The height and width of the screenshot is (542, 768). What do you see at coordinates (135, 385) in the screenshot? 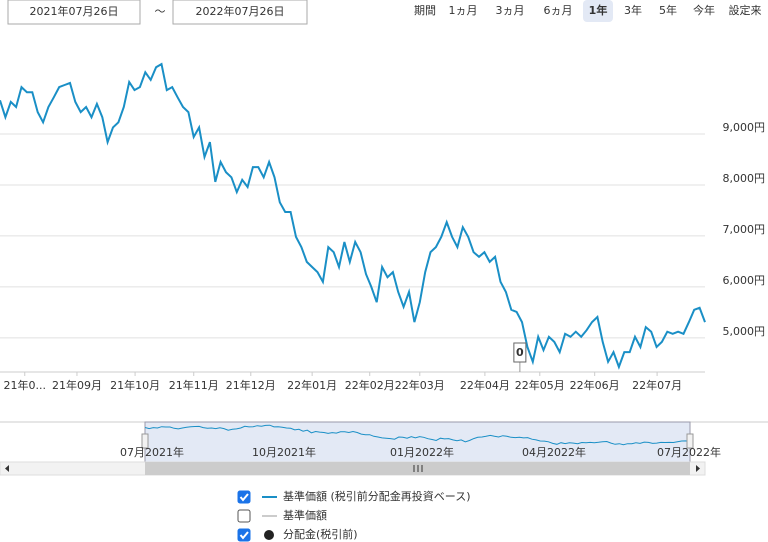
I see `x-tick-label: 21年10月` at bounding box center [135, 385].